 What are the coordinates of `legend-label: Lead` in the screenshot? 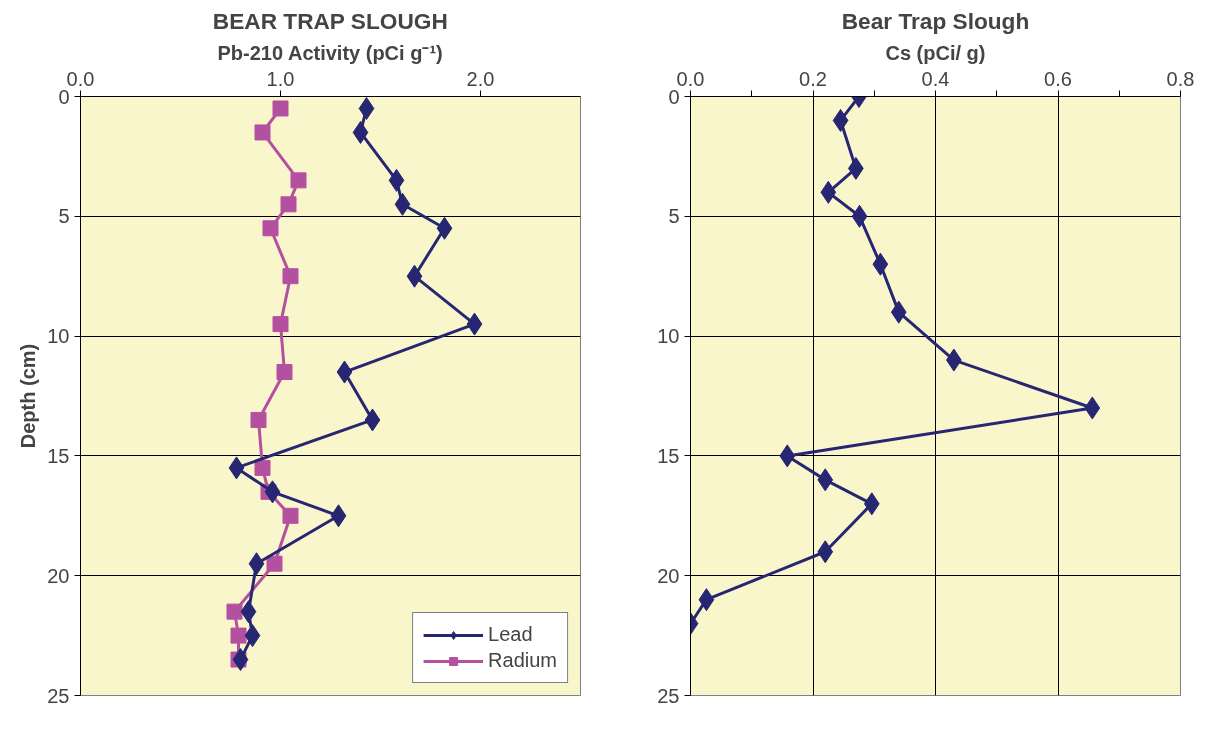 It's located at (510, 634).